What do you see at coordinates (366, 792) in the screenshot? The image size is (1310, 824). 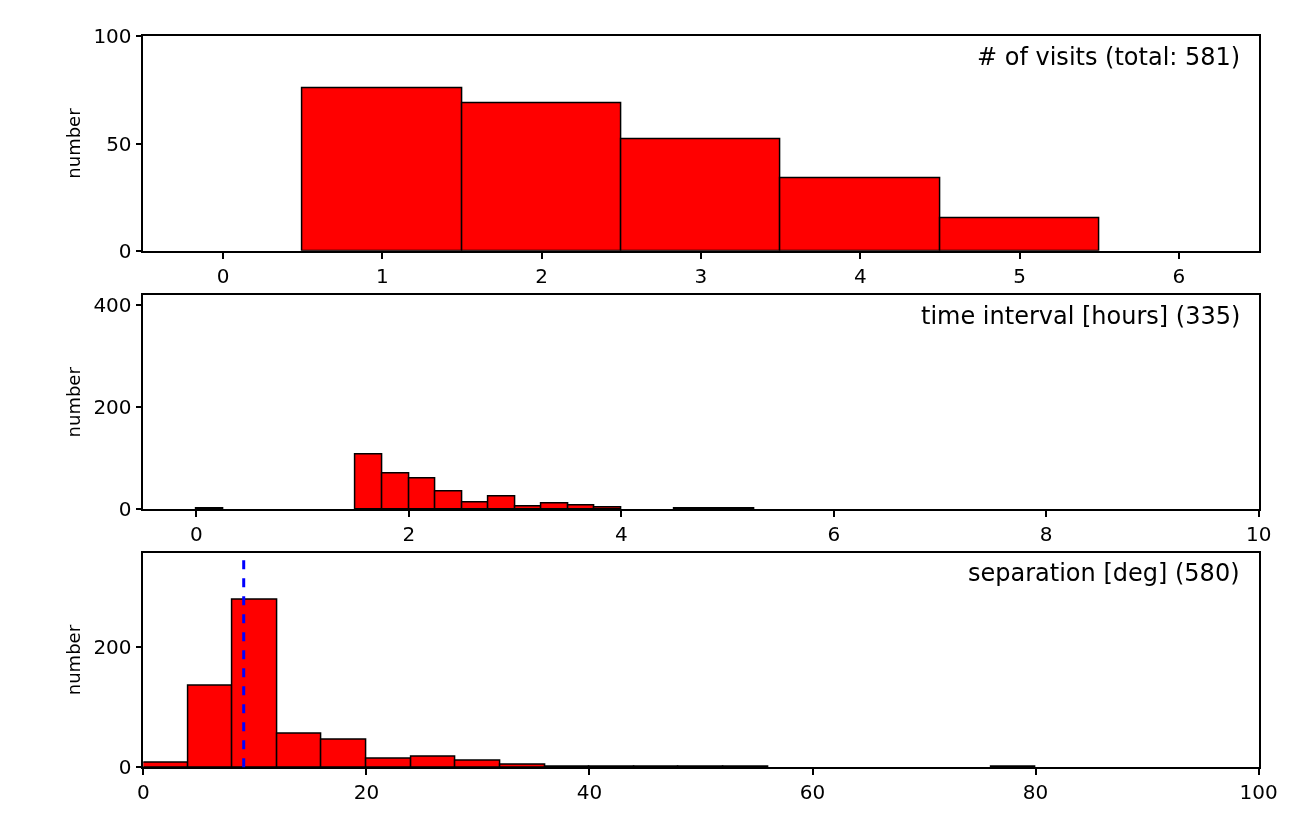 I see `x-tick-label: 20` at bounding box center [366, 792].